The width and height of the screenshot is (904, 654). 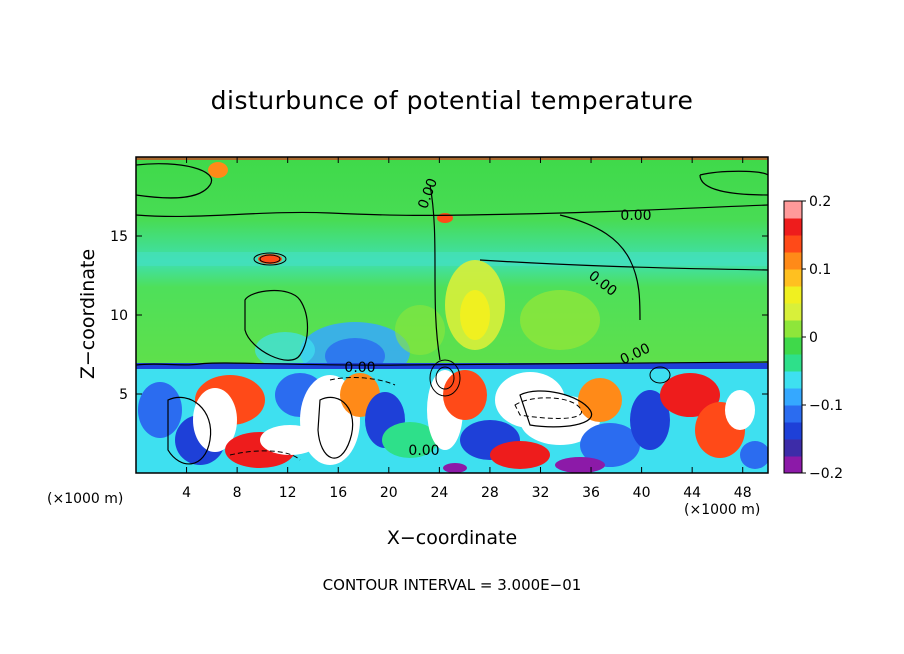 I want to click on colorbar-tick-label: 0.1, so click(x=820, y=270).